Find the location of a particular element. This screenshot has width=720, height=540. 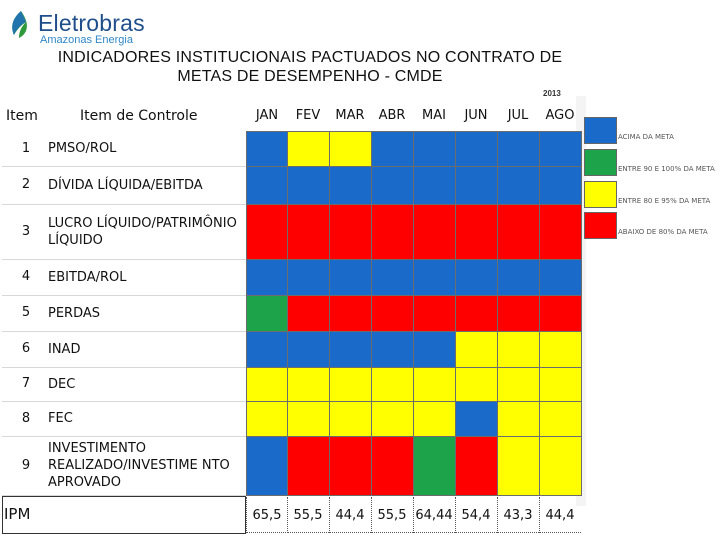

ipm-label: IPM is located at coordinates (17, 514).